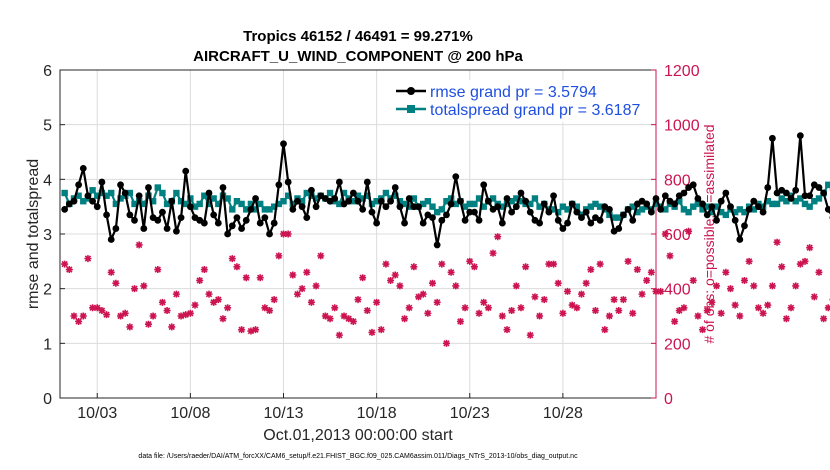  What do you see at coordinates (47, 180) in the screenshot?
I see `y-tick-label: 4` at bounding box center [47, 180].